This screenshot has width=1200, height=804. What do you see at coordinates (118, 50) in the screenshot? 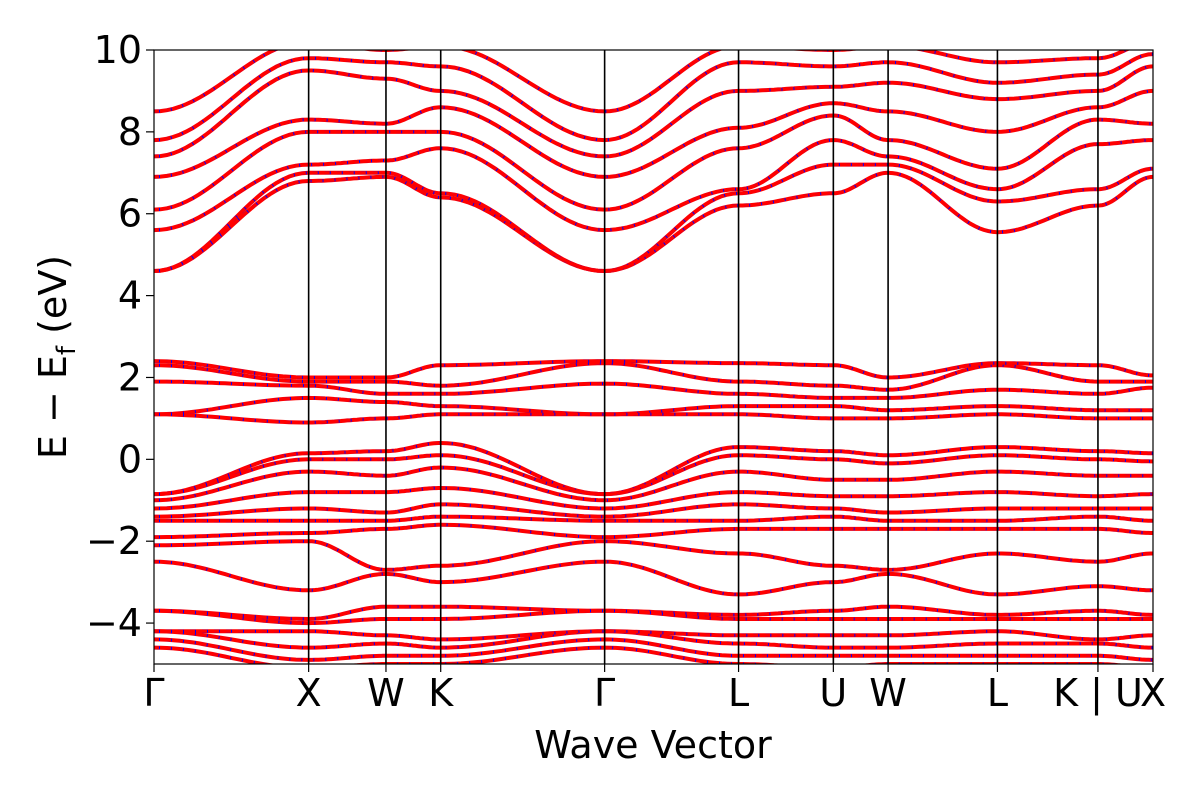
I see `y-tick-label: 10` at bounding box center [118, 50].